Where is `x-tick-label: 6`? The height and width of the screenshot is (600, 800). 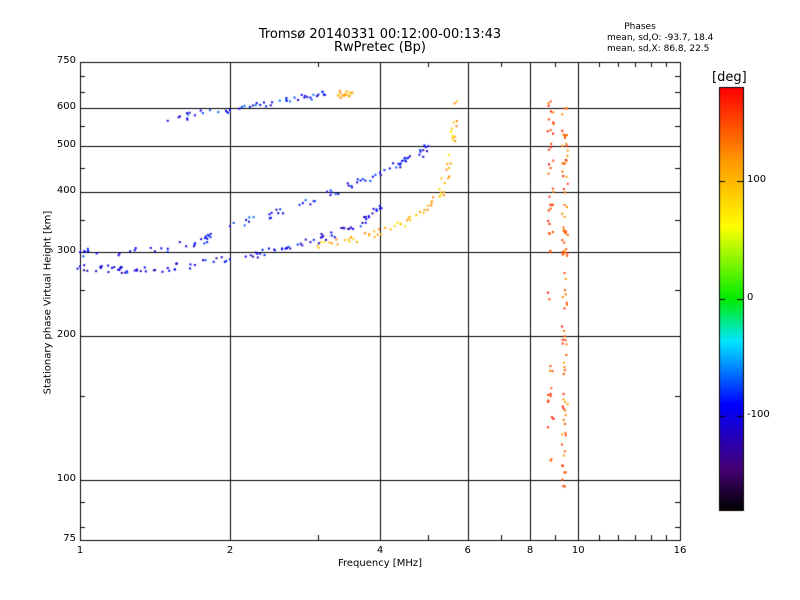 x-tick-label: 6 is located at coordinates (467, 550).